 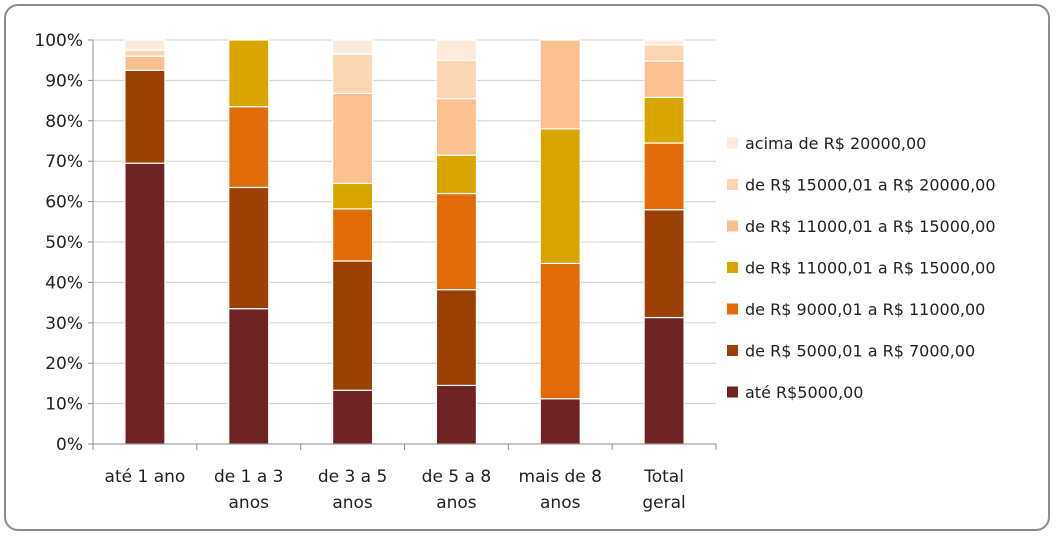 What do you see at coordinates (64, 162) in the screenshot?
I see `y-tick-label: 70%` at bounding box center [64, 162].